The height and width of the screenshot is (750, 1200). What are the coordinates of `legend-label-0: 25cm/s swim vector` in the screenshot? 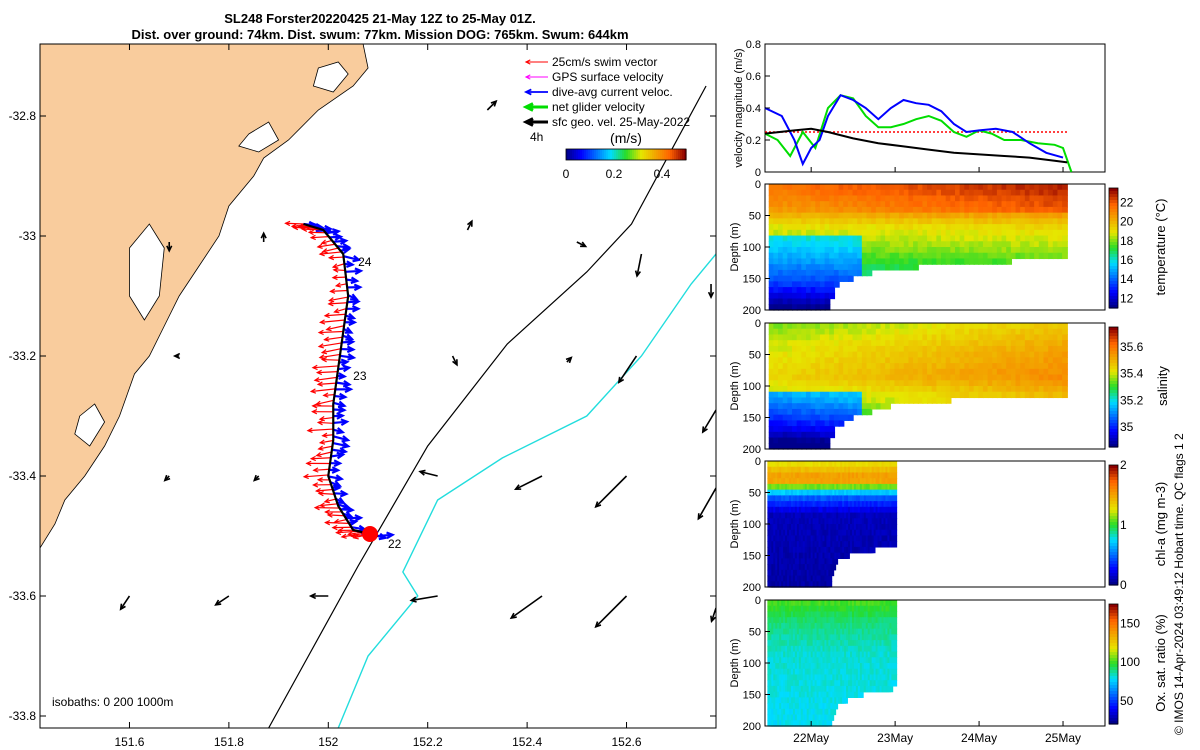 It's located at (604, 62).